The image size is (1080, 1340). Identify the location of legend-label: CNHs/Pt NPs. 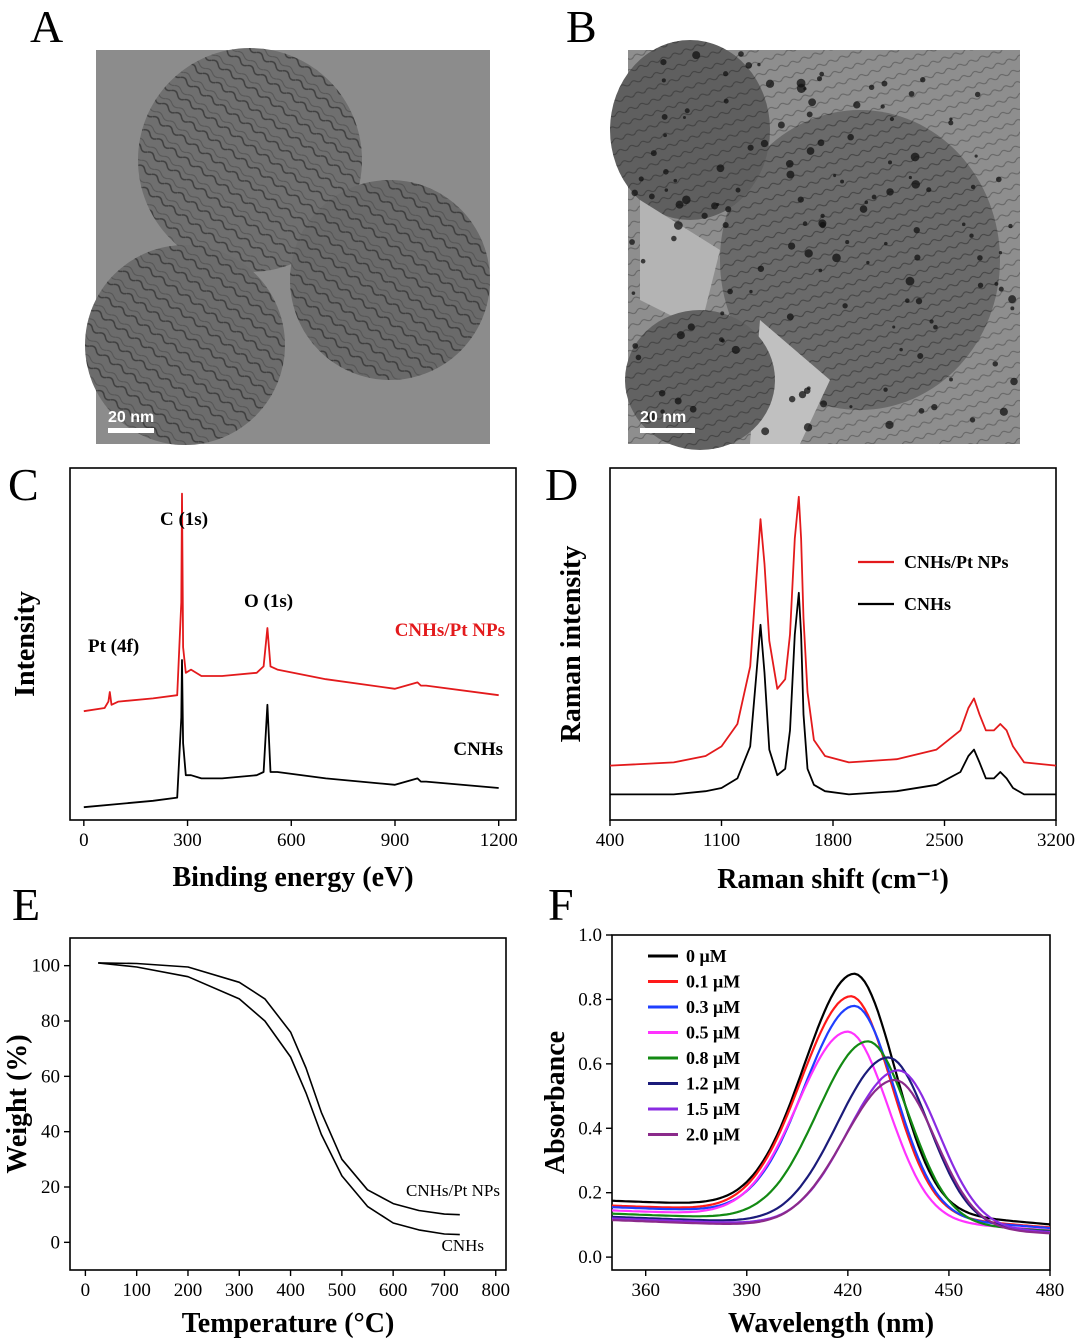
(956, 562).